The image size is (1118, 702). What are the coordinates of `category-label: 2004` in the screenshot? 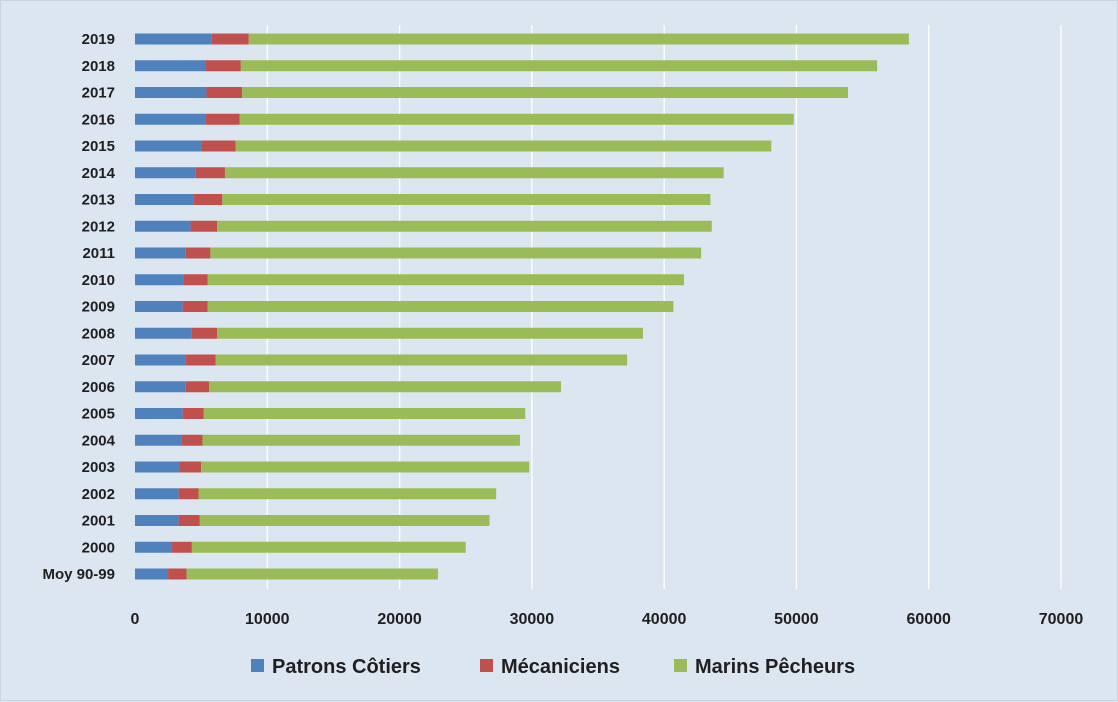 It's located at (99, 440).